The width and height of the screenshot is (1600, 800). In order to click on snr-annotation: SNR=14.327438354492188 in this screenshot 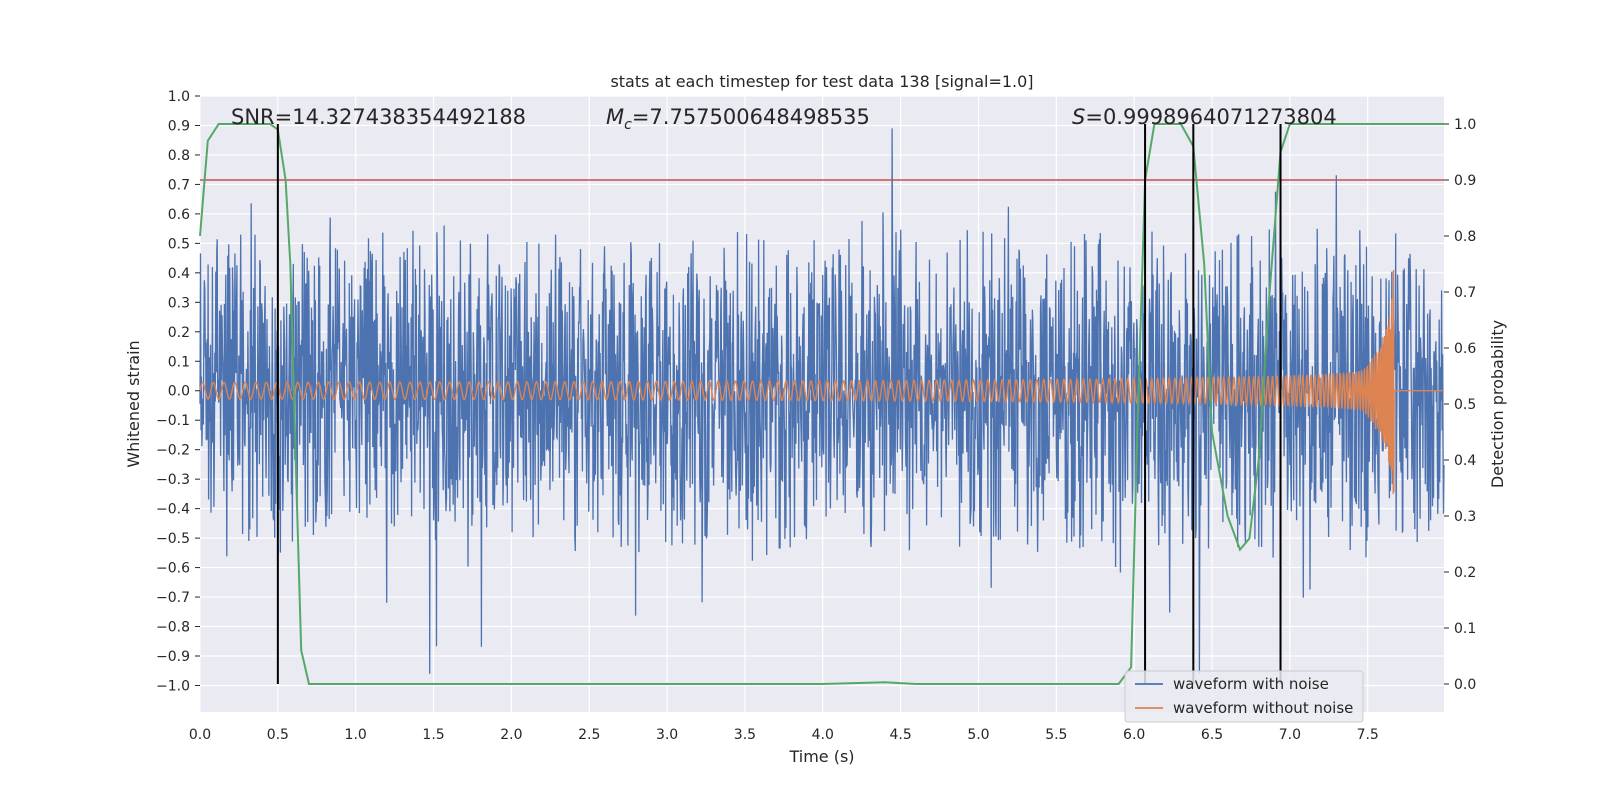, I will do `click(378, 117)`.